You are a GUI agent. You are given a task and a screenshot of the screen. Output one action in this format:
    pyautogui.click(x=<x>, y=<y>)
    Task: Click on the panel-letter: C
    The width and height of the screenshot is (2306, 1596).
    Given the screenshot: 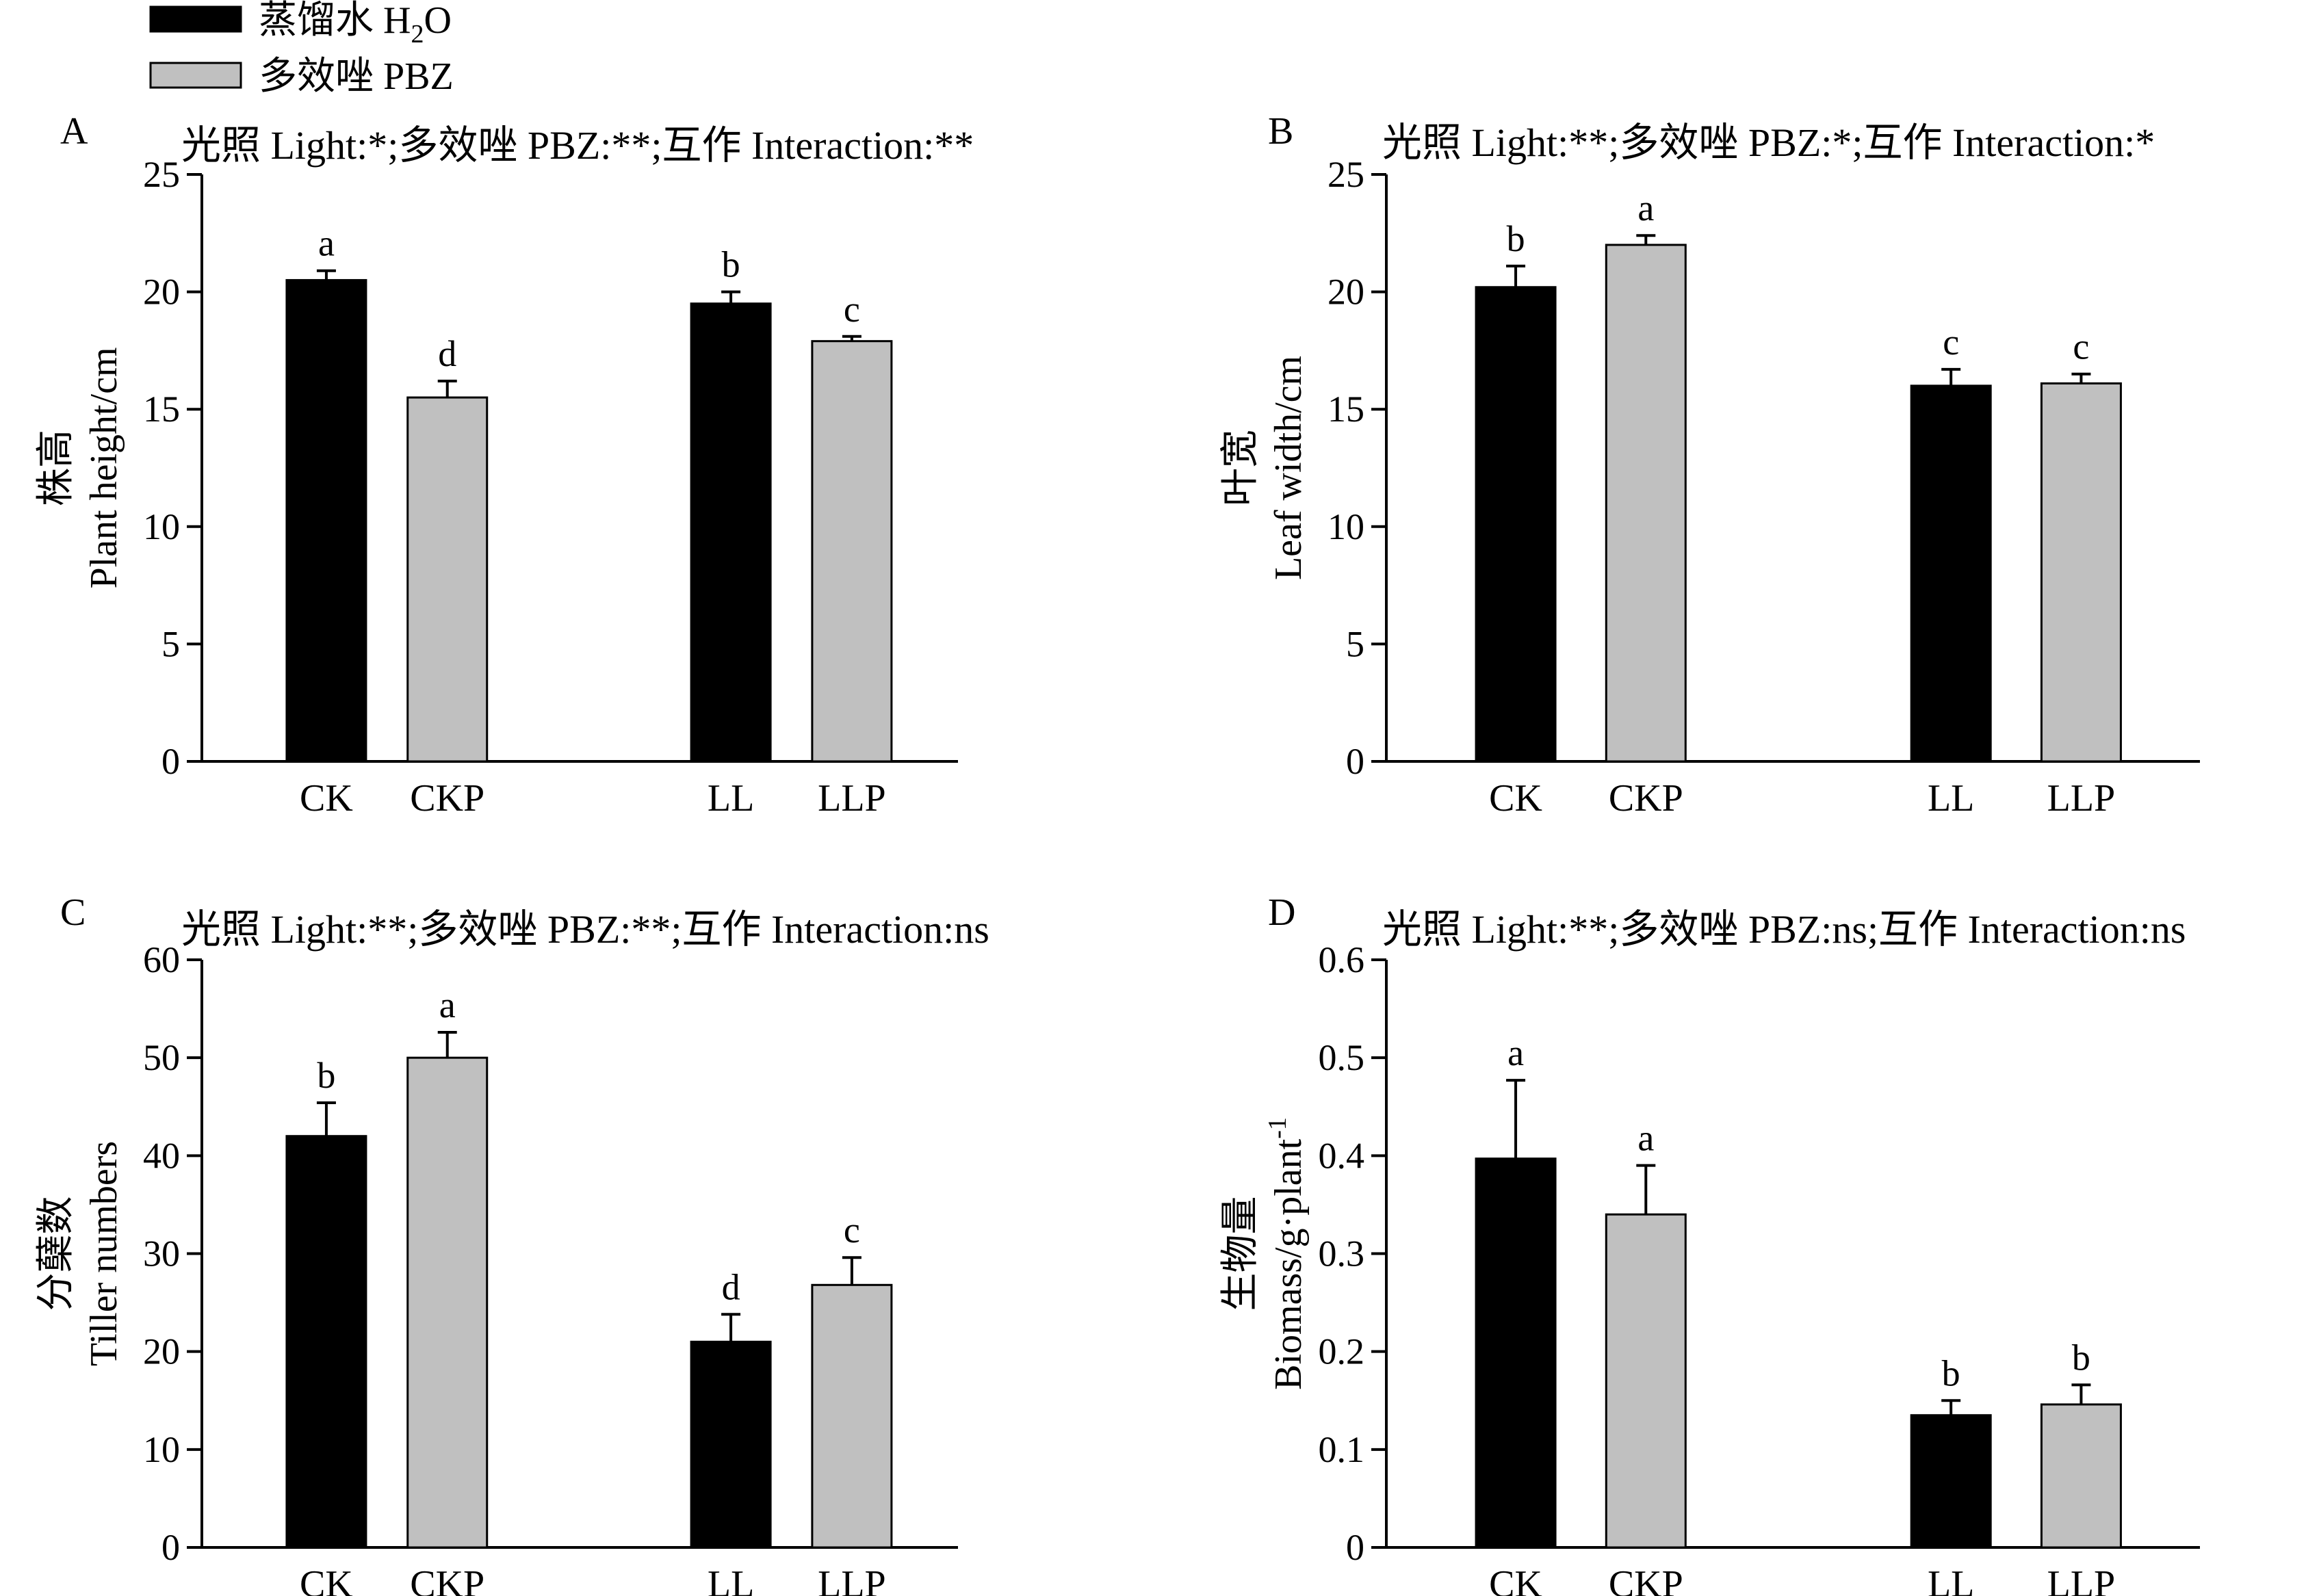 What is the action you would take?
    pyautogui.click(x=73, y=912)
    